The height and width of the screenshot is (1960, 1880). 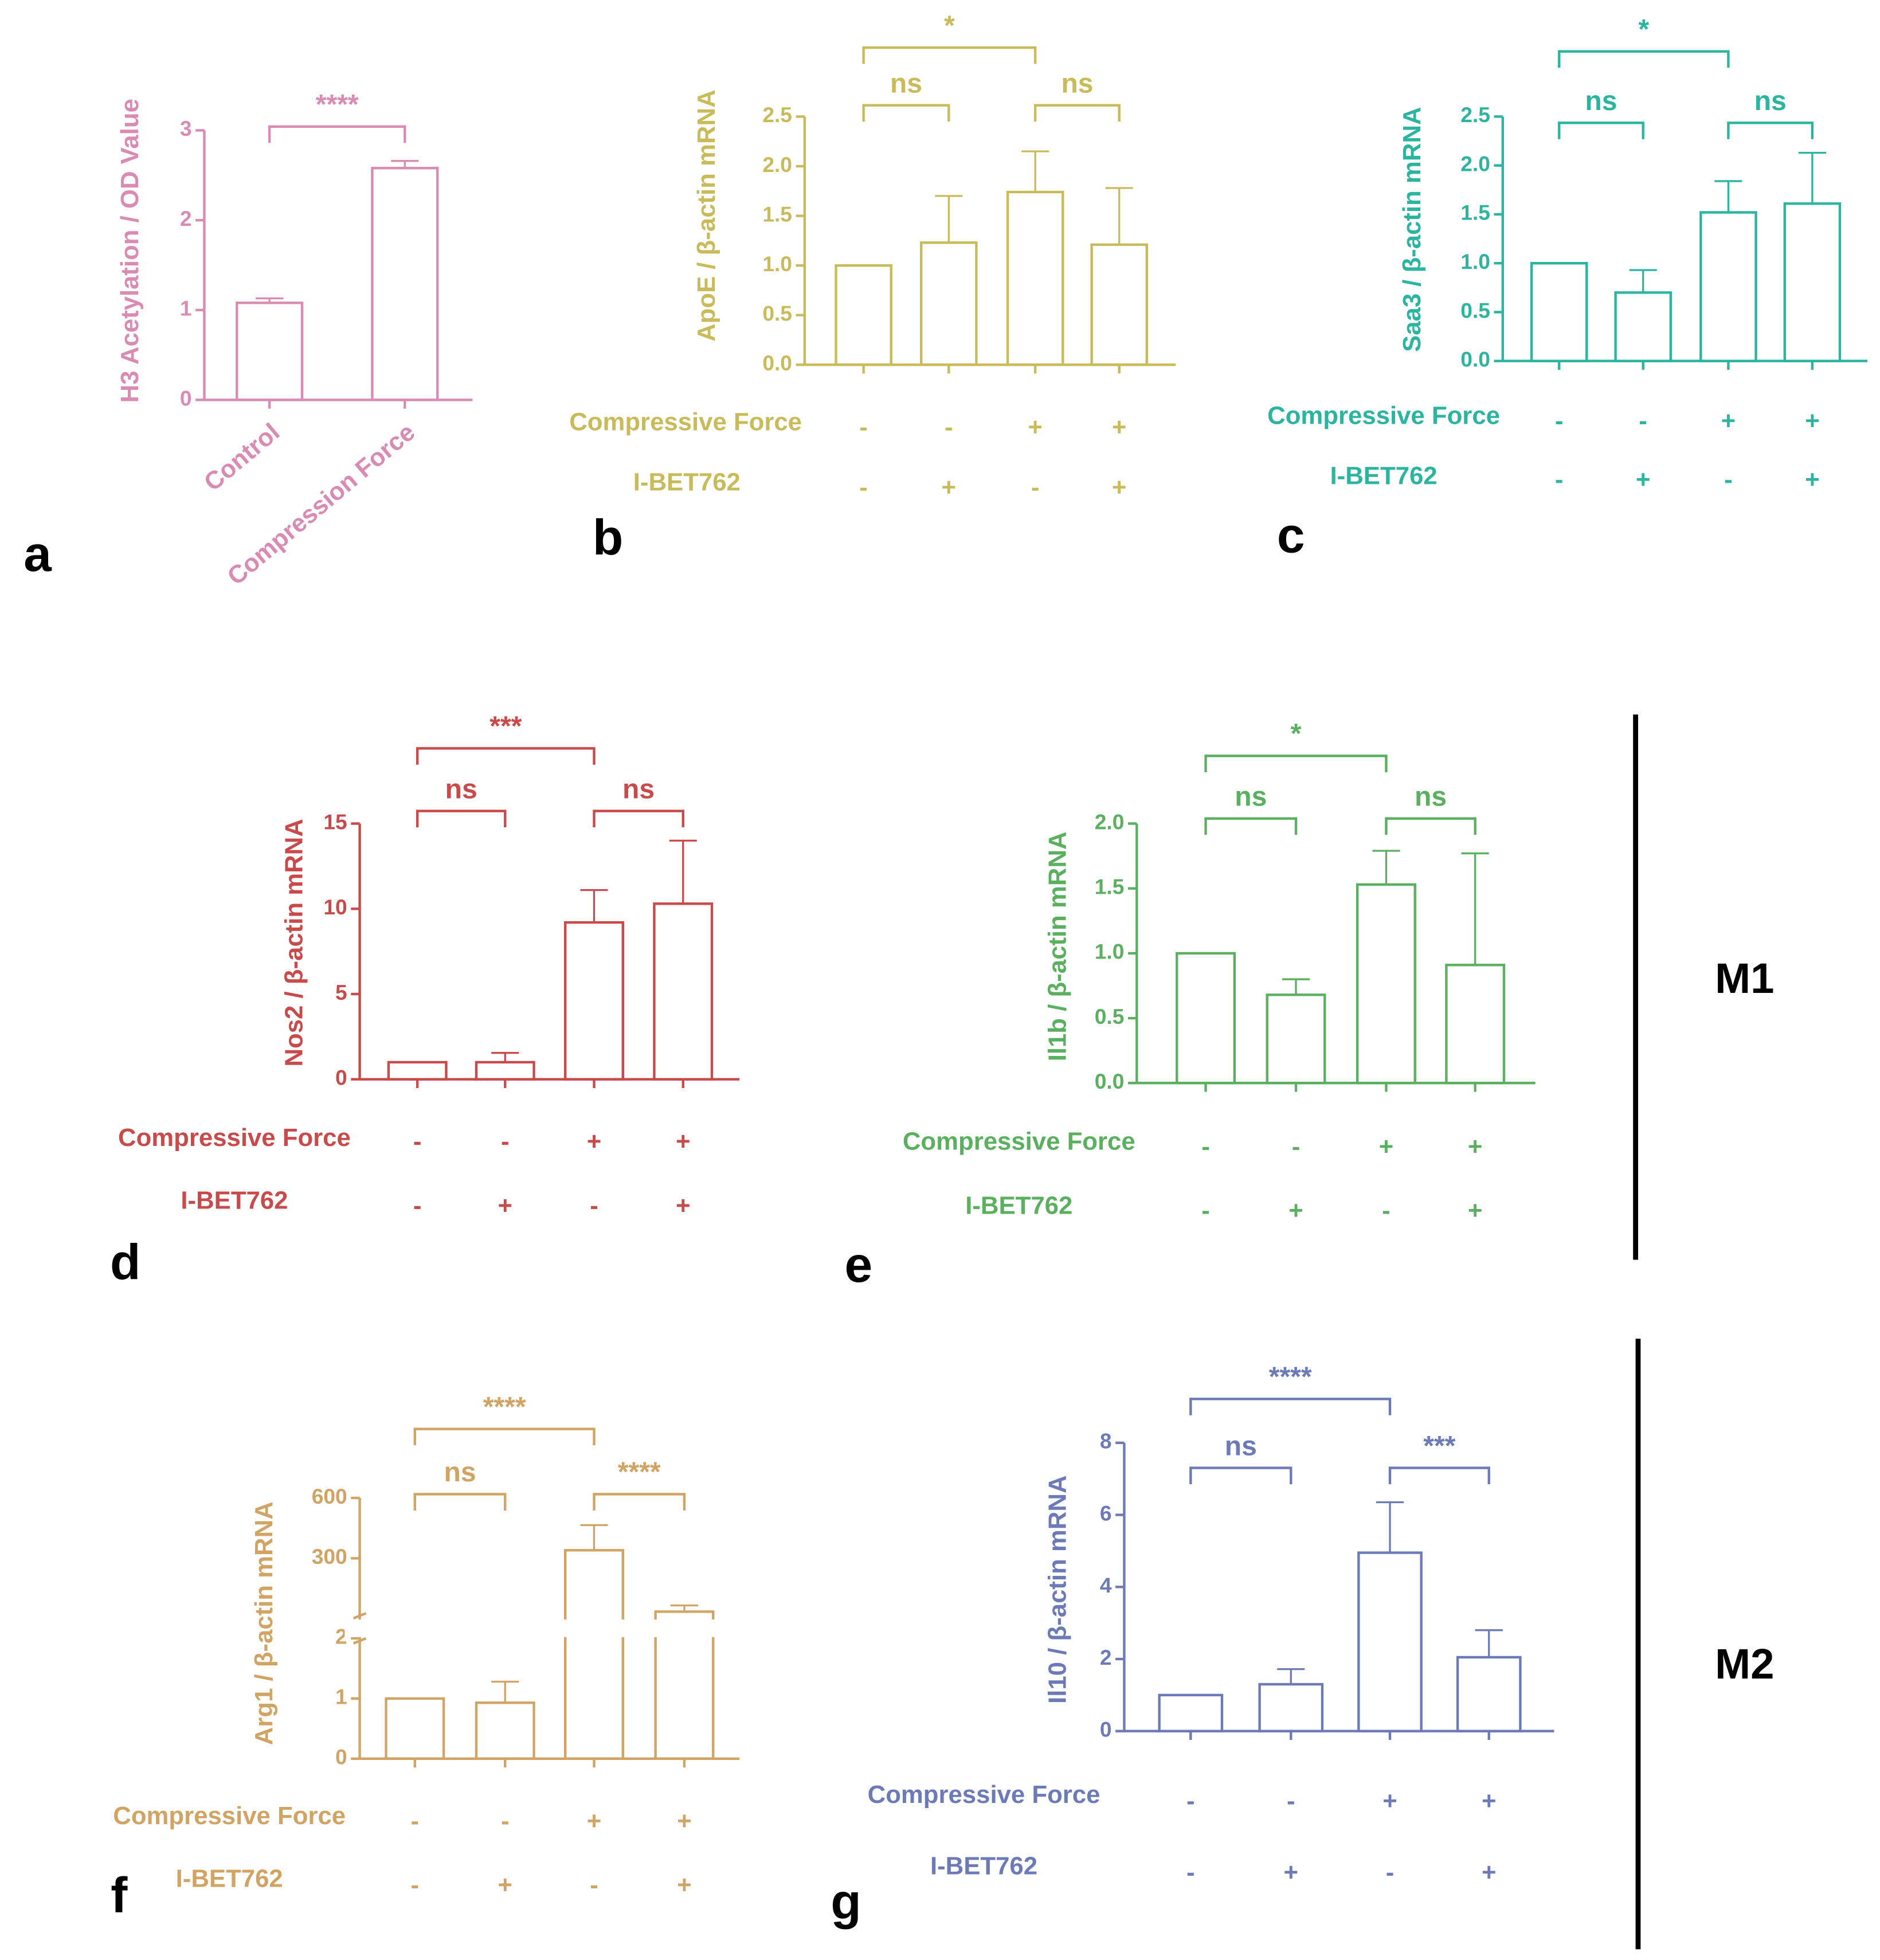 I want to click on y-tick-label: 6, so click(x=1106, y=1513).